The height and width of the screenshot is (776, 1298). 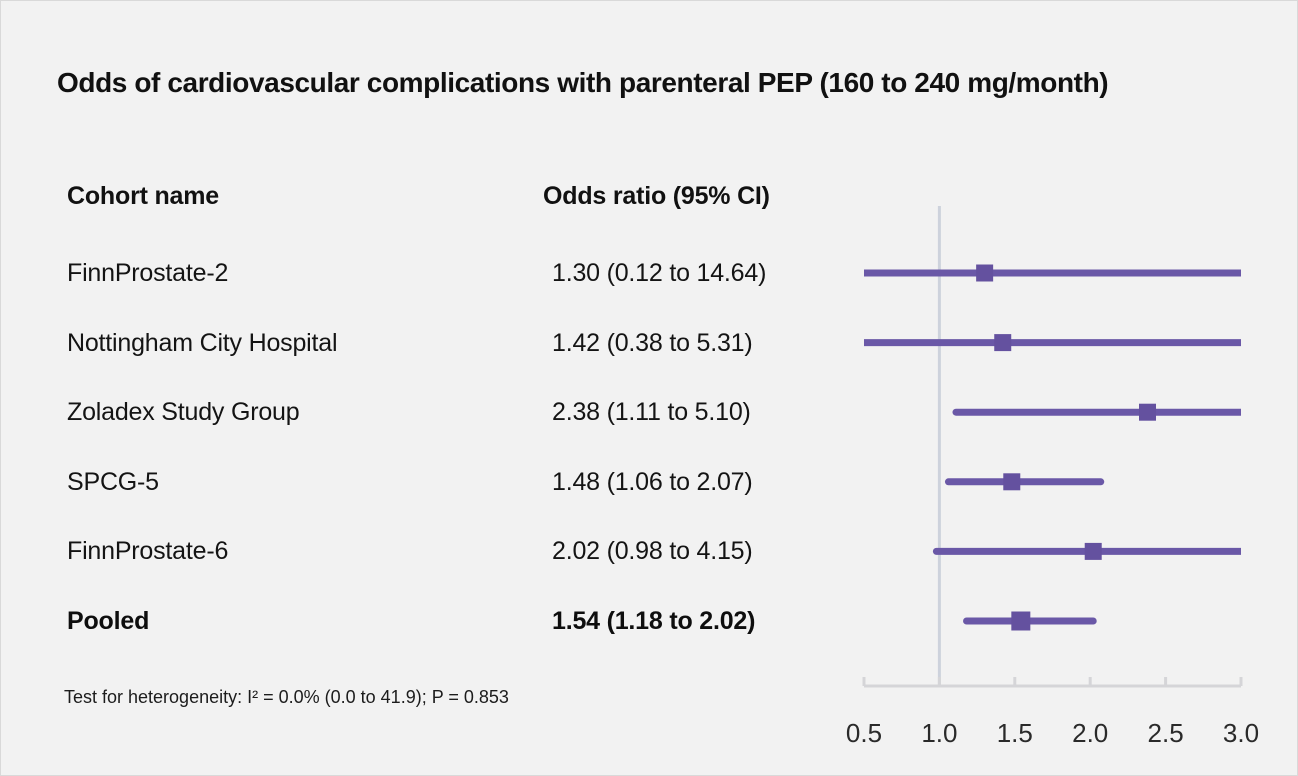 What do you see at coordinates (1052, 682) in the screenshot?
I see `x-axis` at bounding box center [1052, 682].